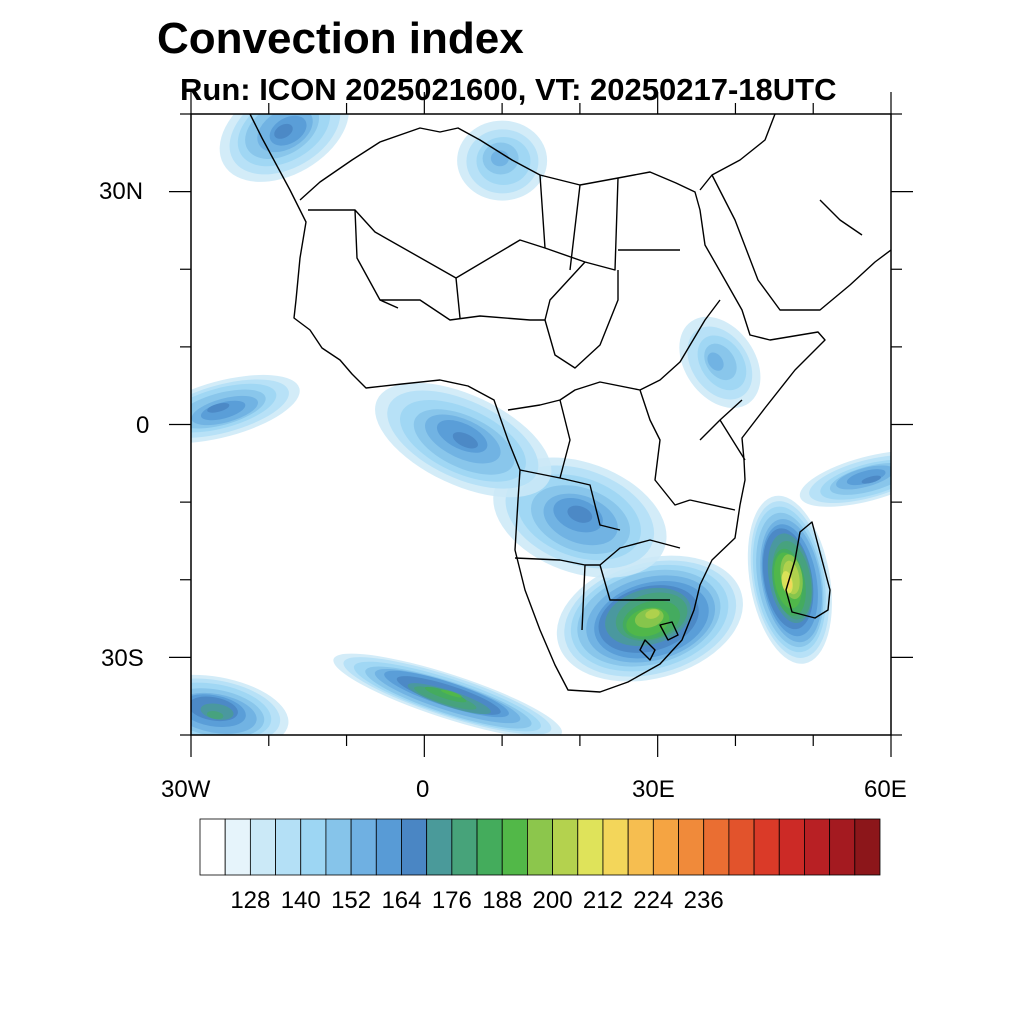  I want to click on lat-label-30n: 30N, so click(121, 191).